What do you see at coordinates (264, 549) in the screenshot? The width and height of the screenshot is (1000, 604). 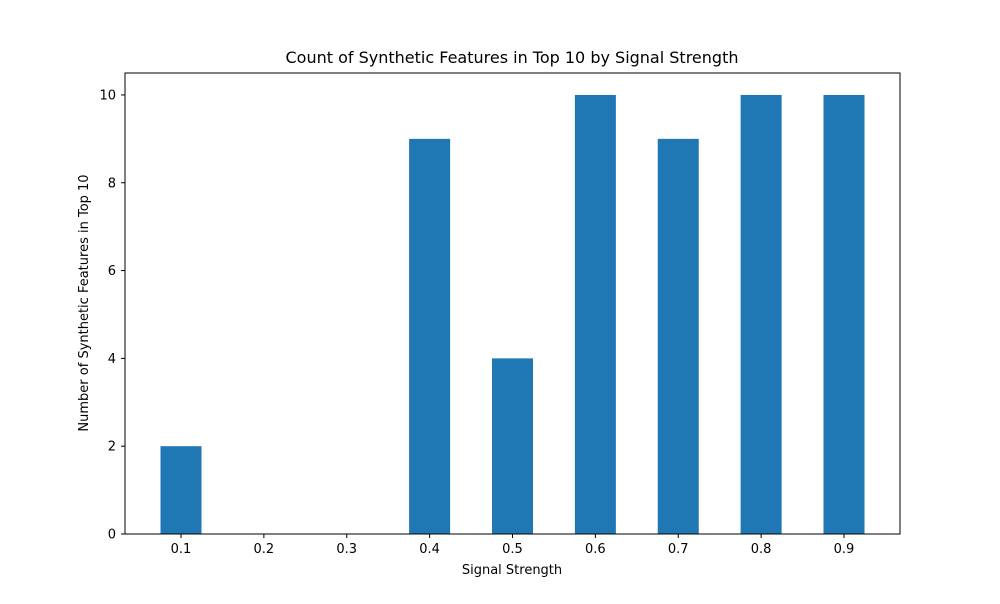 I see `x-tick-label: 0.2` at bounding box center [264, 549].